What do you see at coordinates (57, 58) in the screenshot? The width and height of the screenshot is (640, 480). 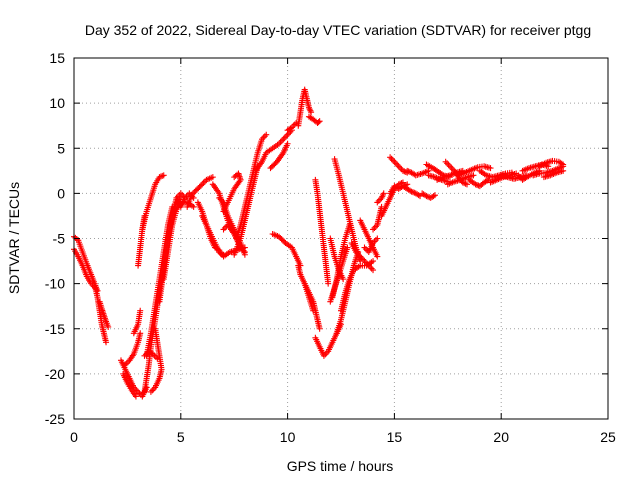 I see `y-tick-label: 15` at bounding box center [57, 58].